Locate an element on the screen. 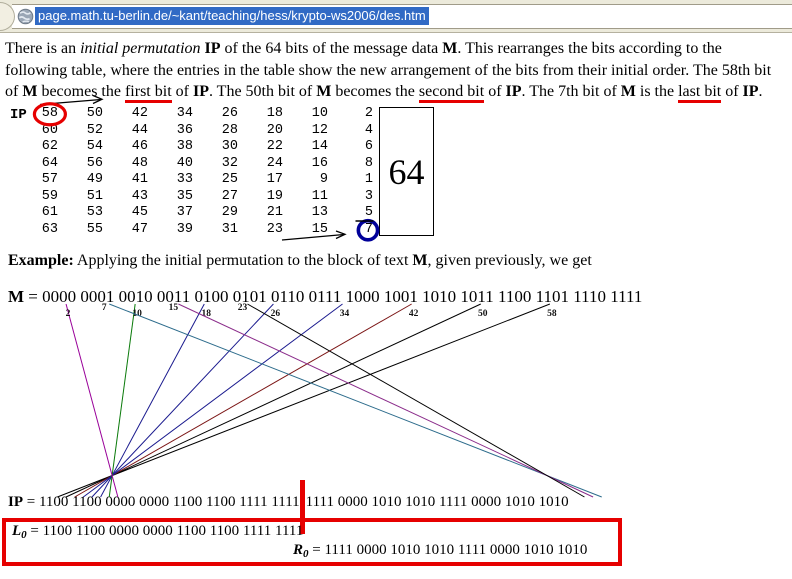 The height and width of the screenshot is (579, 792). ip-table-row: 64 56 48 40 32 24 16 8 is located at coordinates (193, 164).